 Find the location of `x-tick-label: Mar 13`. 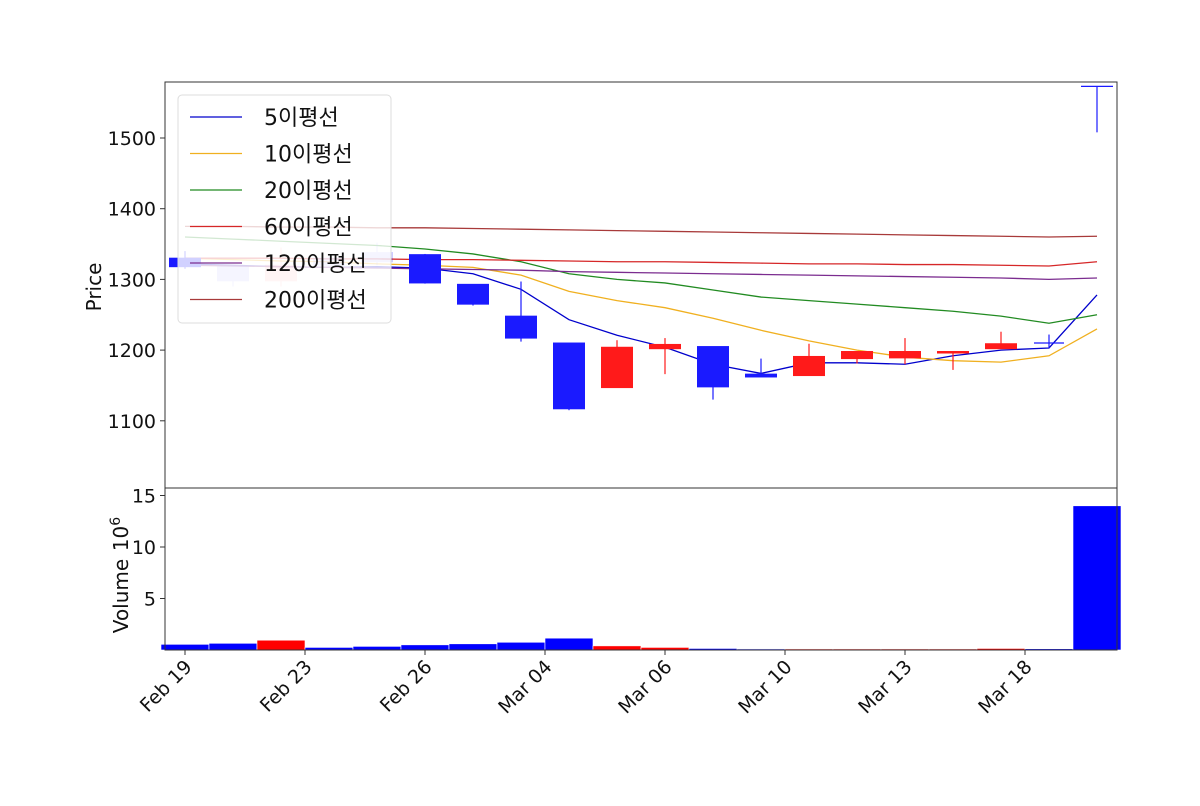

x-tick-label: Mar 13 is located at coordinates (885, 687).